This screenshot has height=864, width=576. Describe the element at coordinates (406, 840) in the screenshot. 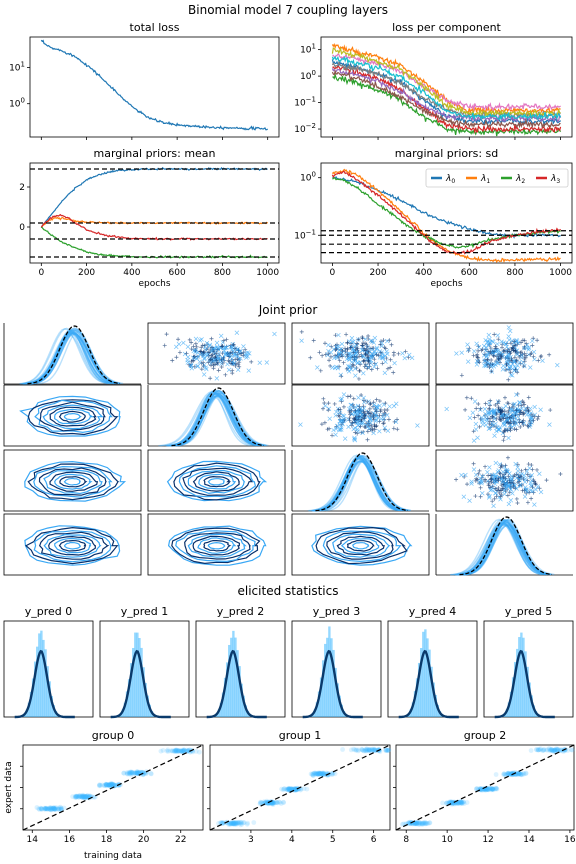

I see `x-tick-label: 8` at that location.